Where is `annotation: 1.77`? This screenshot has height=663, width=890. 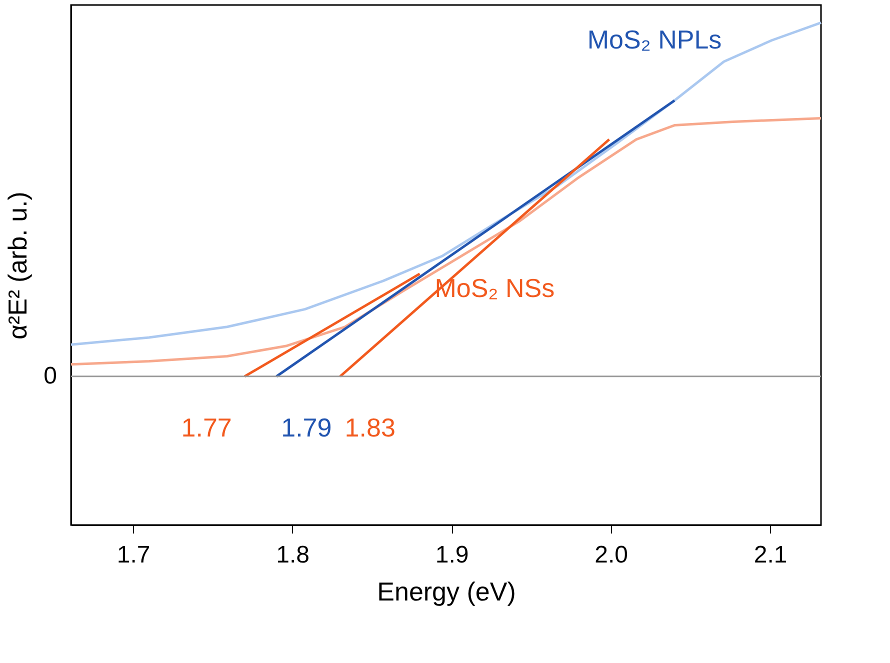 annotation: 1.77 is located at coordinates (206, 427).